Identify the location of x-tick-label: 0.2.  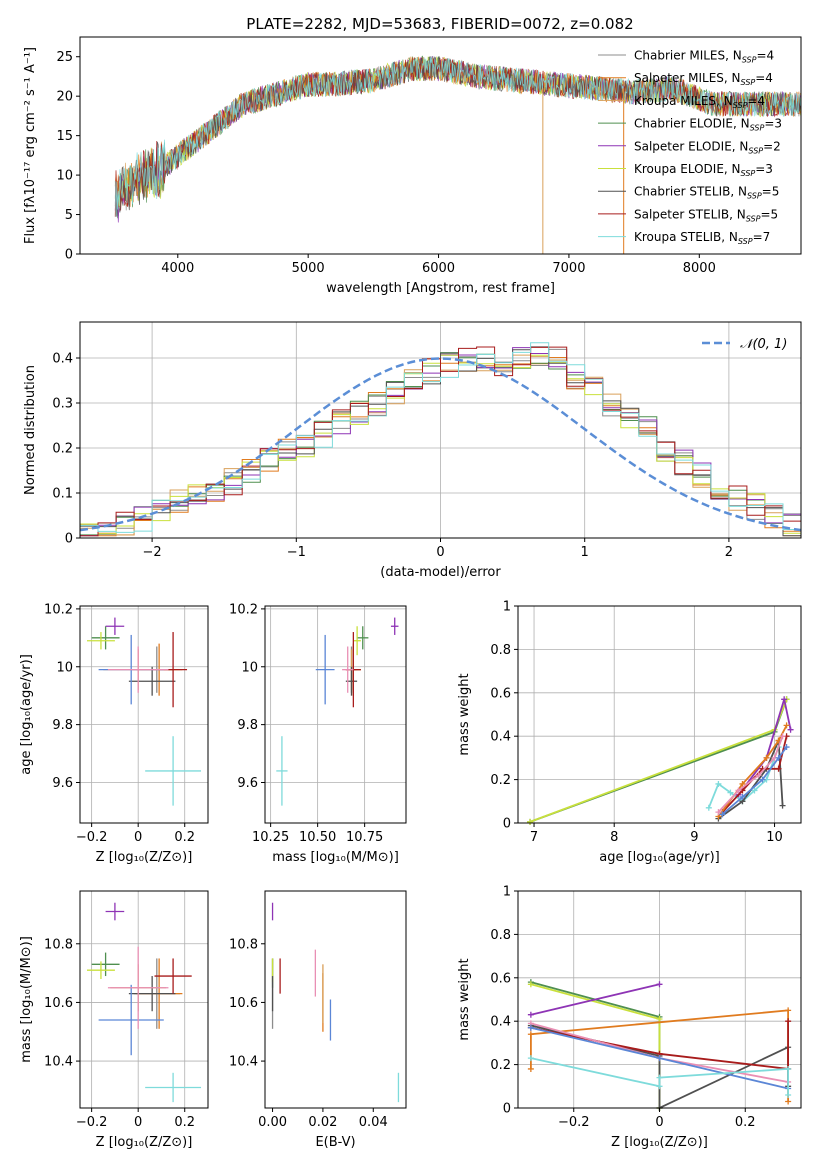
(184, 837).